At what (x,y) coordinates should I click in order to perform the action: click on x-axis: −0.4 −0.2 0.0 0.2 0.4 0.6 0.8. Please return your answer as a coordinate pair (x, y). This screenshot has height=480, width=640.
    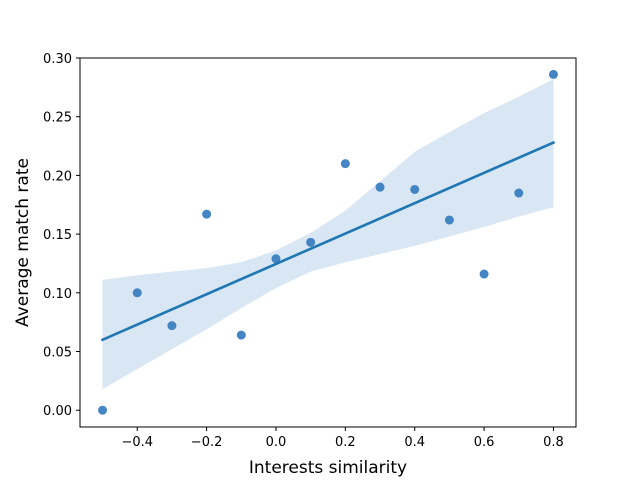
    Looking at the image, I should click on (342, 438).